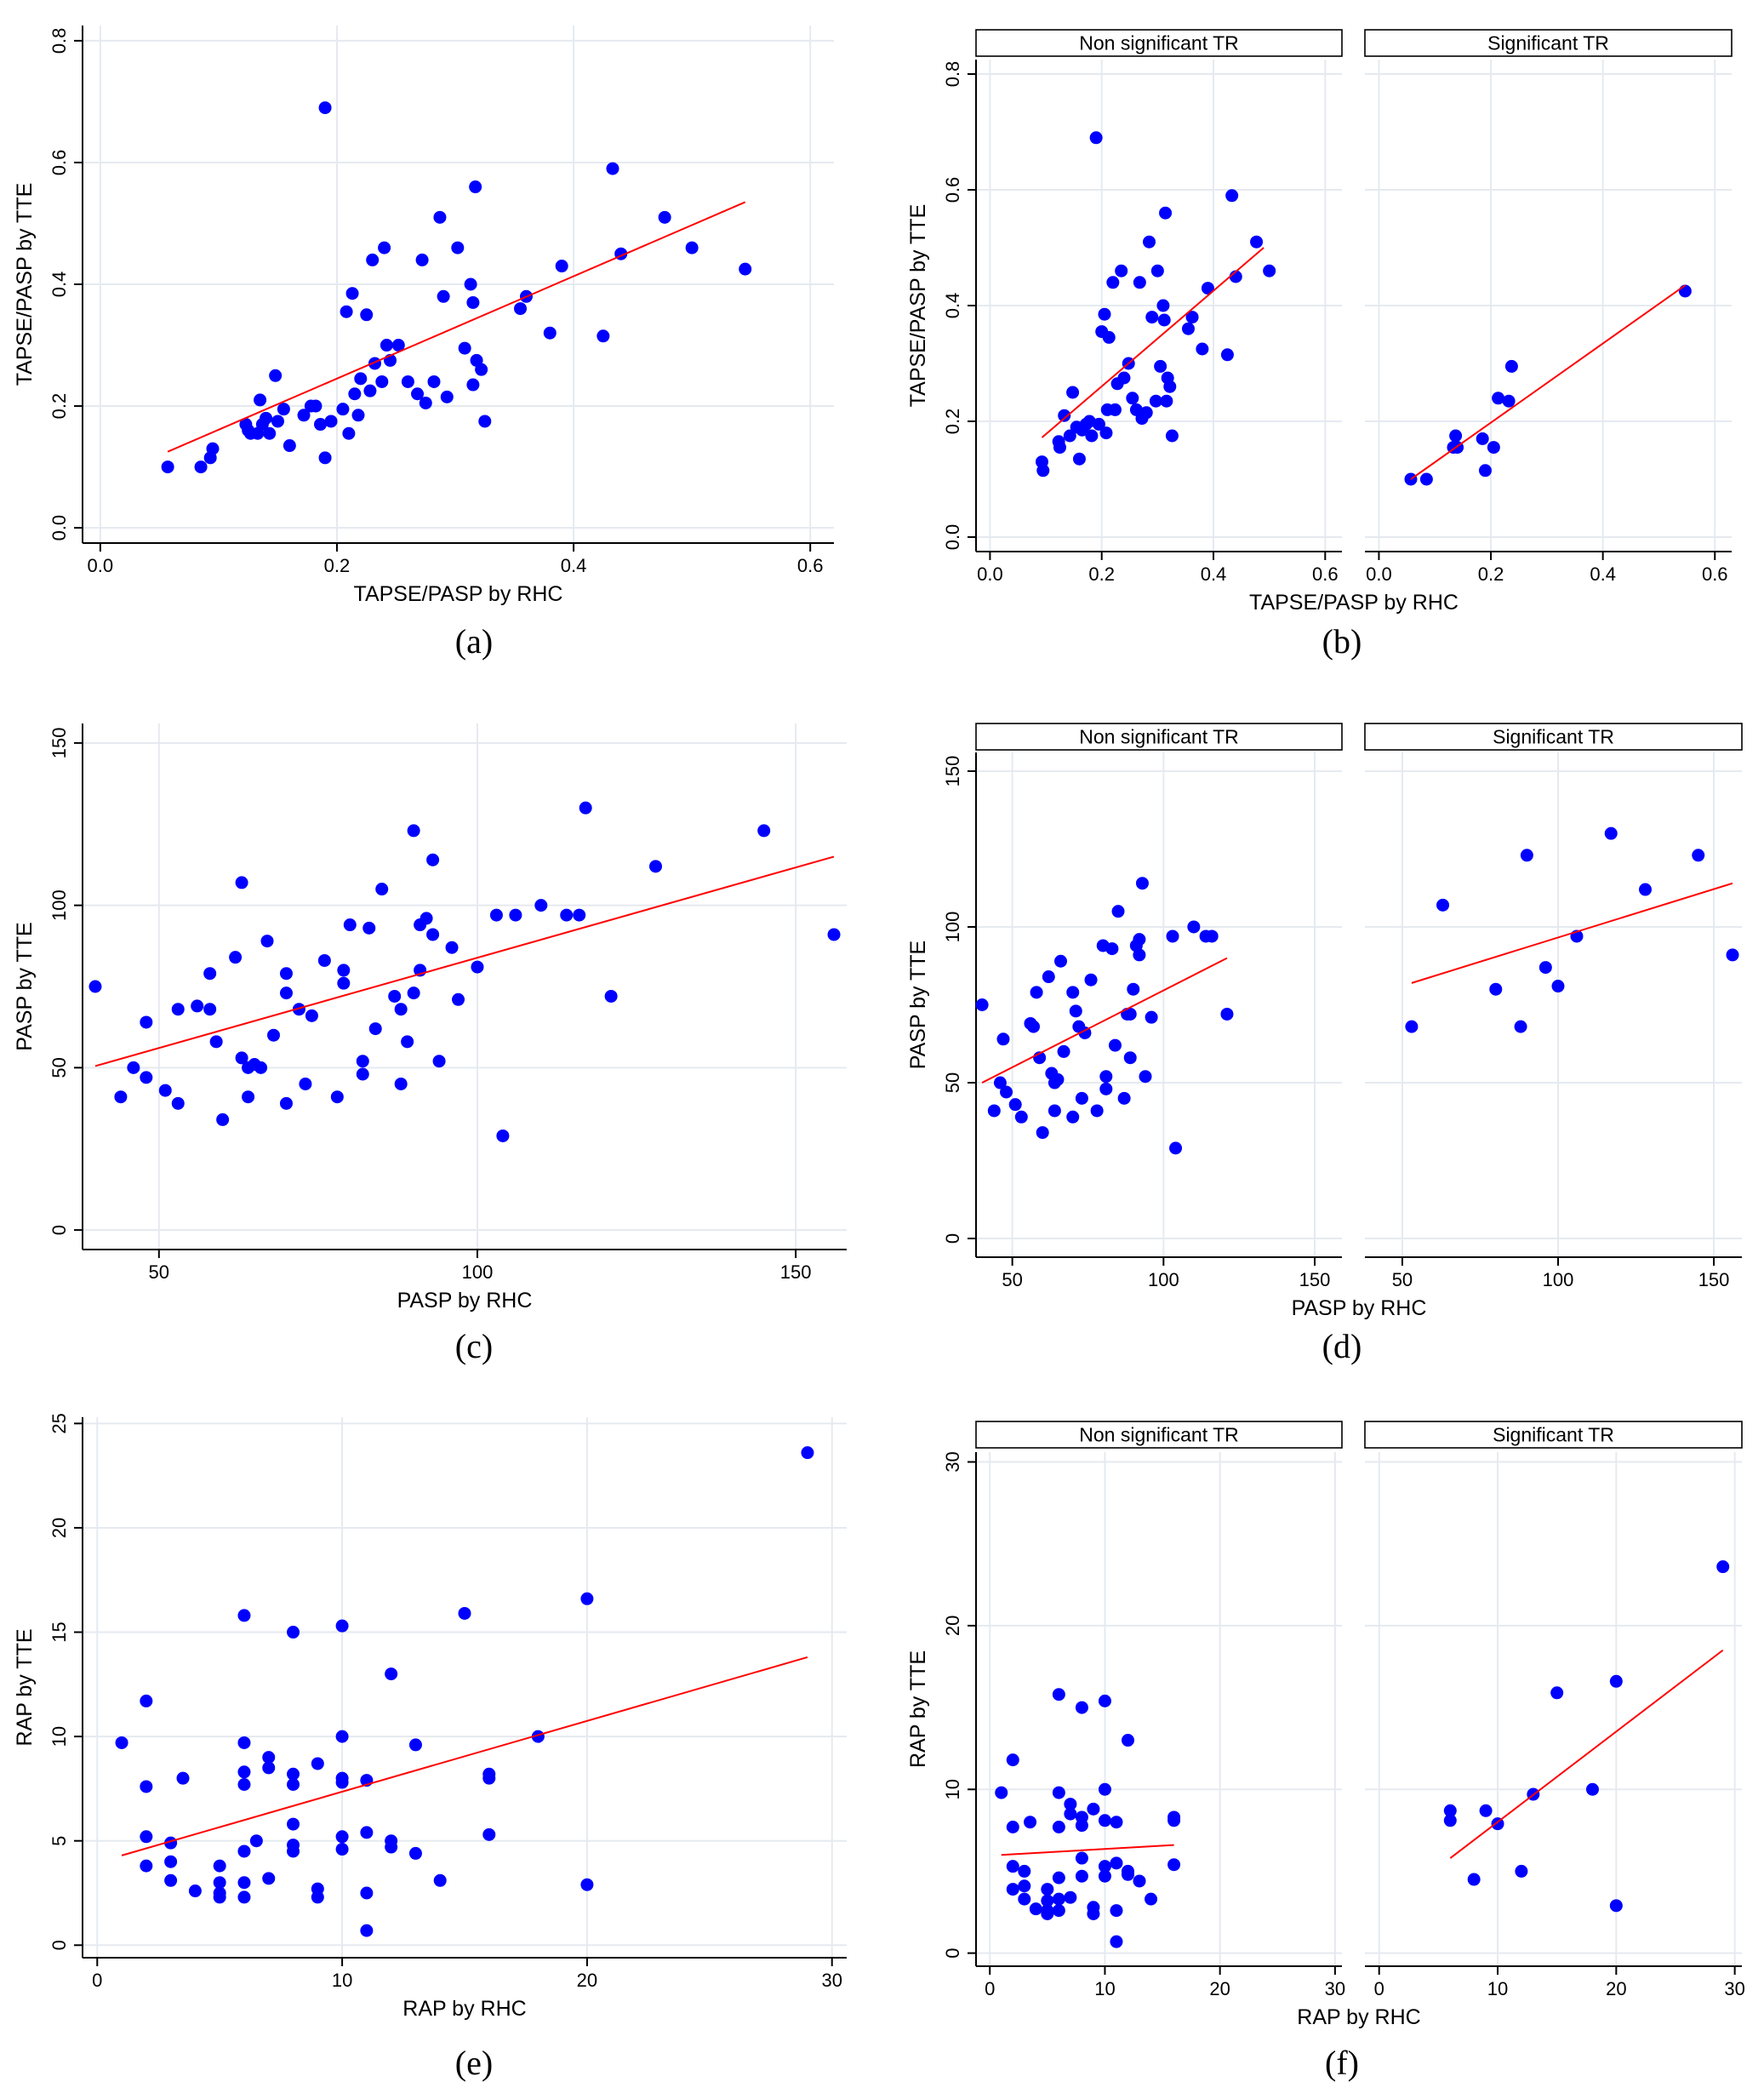 Image resolution: width=1764 pixels, height=2099 pixels. What do you see at coordinates (1714, 1279) in the screenshot?
I see `x-tick-label-d-p2-2: 150` at bounding box center [1714, 1279].